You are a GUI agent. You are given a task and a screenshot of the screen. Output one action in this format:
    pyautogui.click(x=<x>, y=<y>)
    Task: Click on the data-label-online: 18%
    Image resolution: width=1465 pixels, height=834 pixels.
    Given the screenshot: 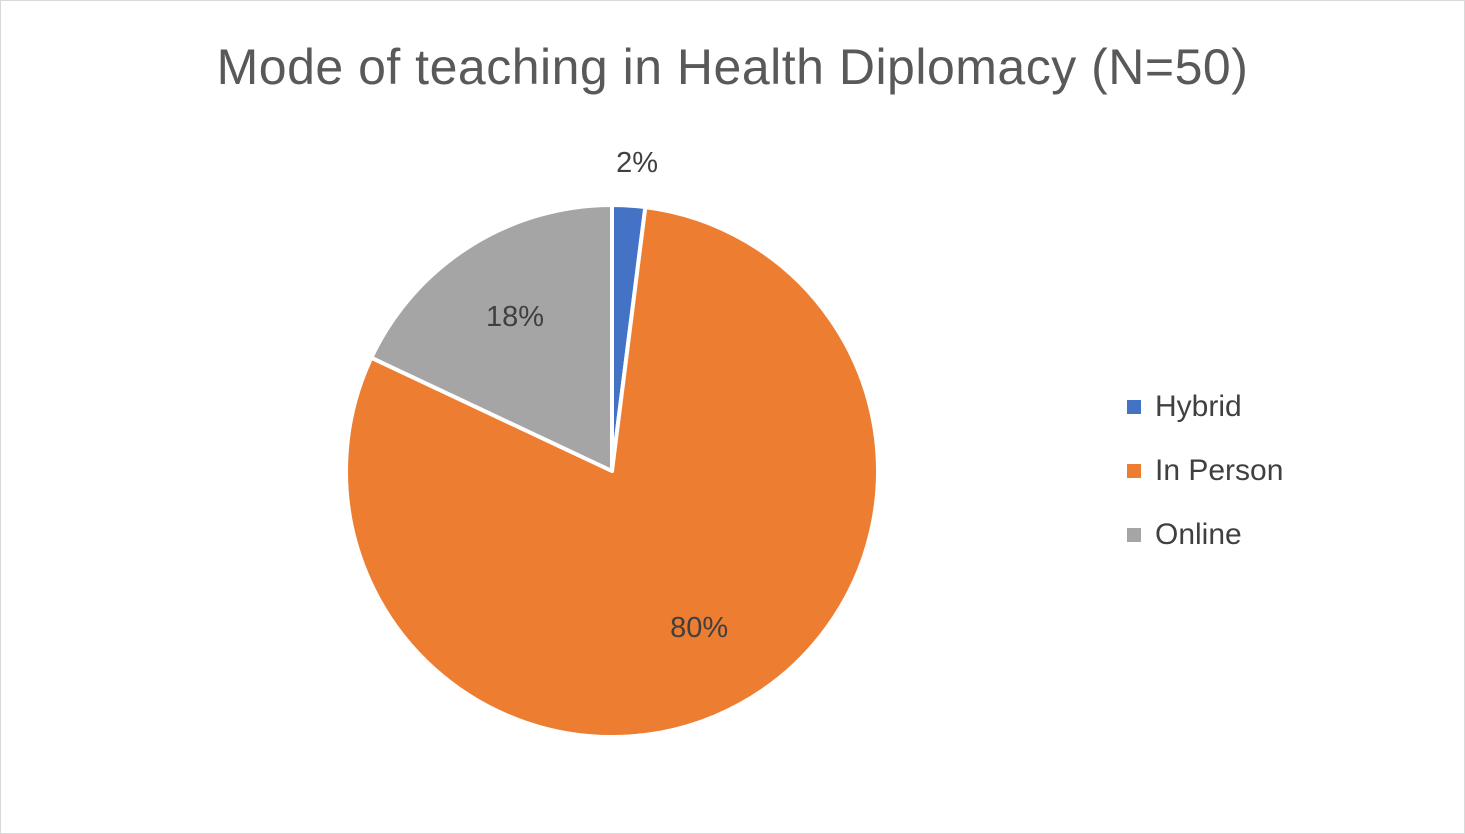 What is the action you would take?
    pyautogui.click(x=515, y=317)
    